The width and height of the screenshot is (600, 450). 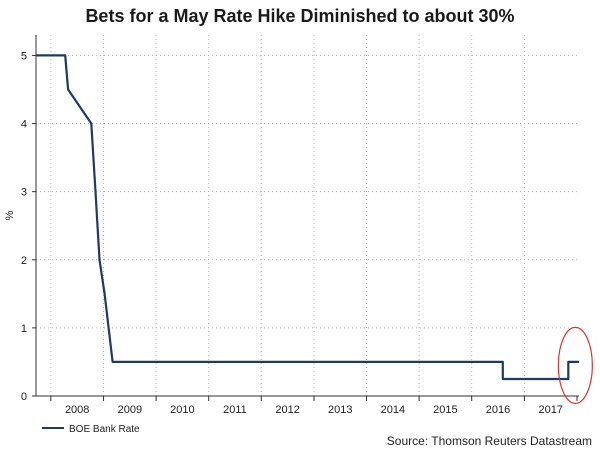 What do you see at coordinates (393, 410) in the screenshot?
I see `x-tick-label: 2014` at bounding box center [393, 410].